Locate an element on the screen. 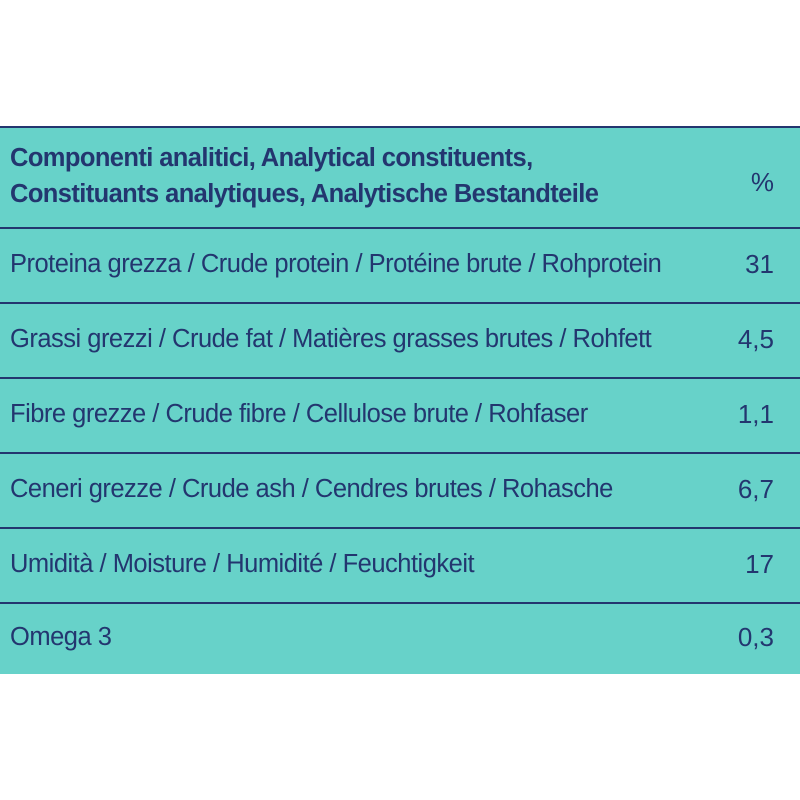 This screenshot has height=800, width=800. row-value: 31 is located at coordinates (759, 264).